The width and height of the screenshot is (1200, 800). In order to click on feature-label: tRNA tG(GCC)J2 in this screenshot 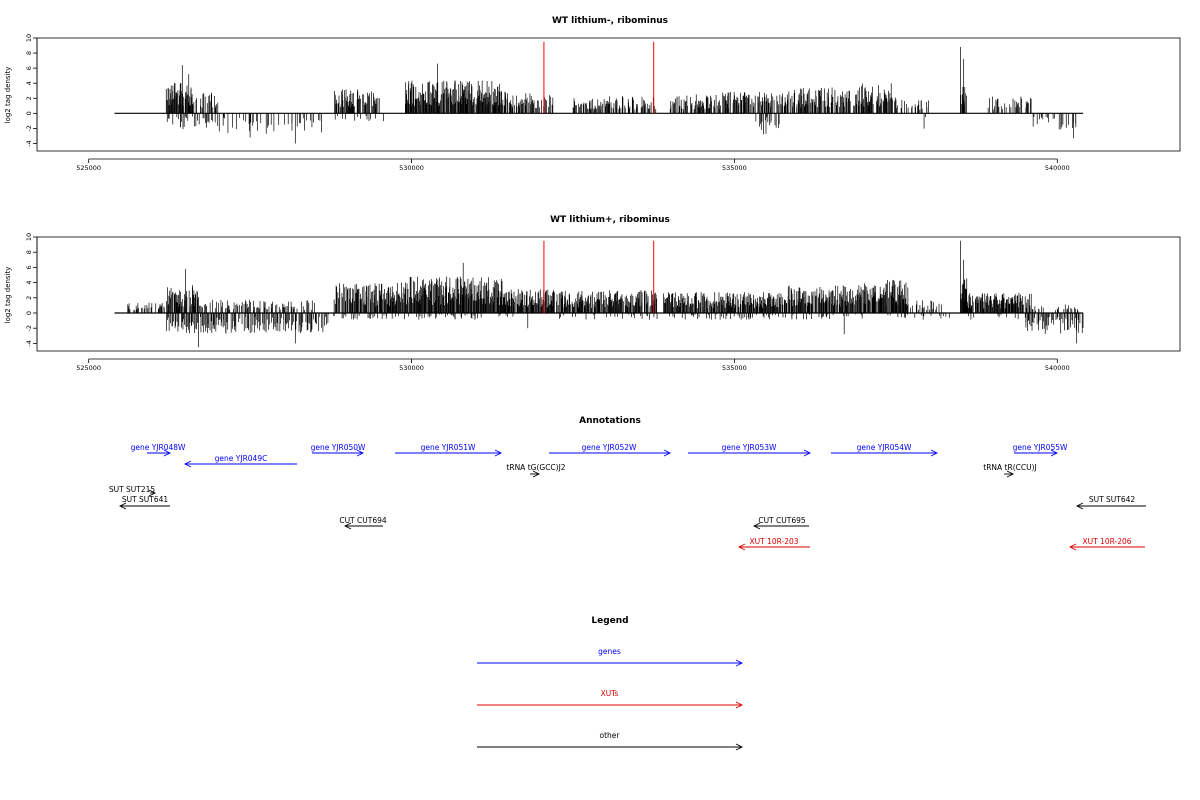, I will do `click(535, 467)`.